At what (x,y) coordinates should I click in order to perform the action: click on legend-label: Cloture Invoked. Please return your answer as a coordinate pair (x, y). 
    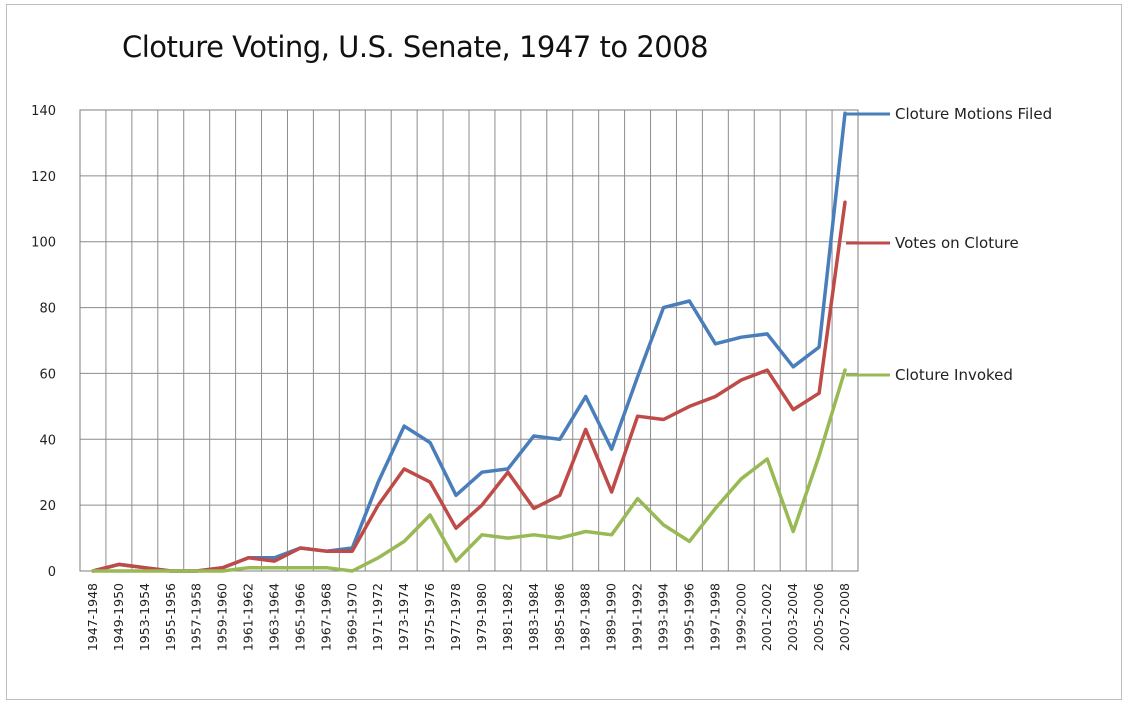
    Looking at the image, I should click on (954, 375).